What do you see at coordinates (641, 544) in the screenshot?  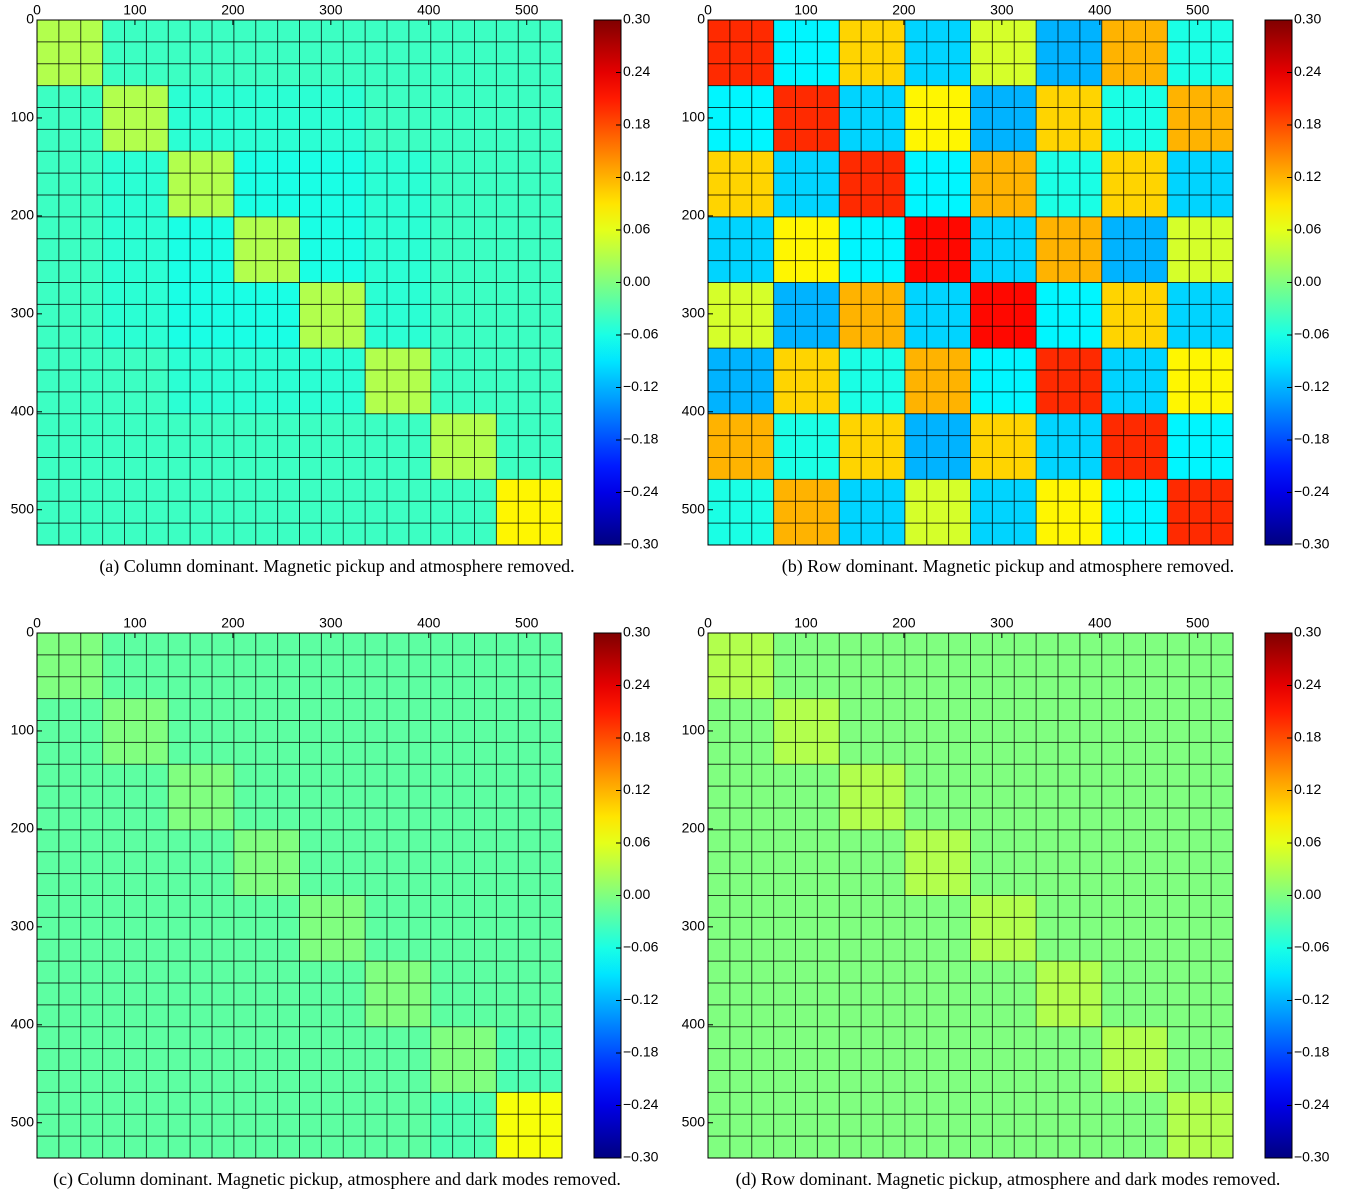 I see `colorbar-tick-label: −0.30` at bounding box center [641, 544].